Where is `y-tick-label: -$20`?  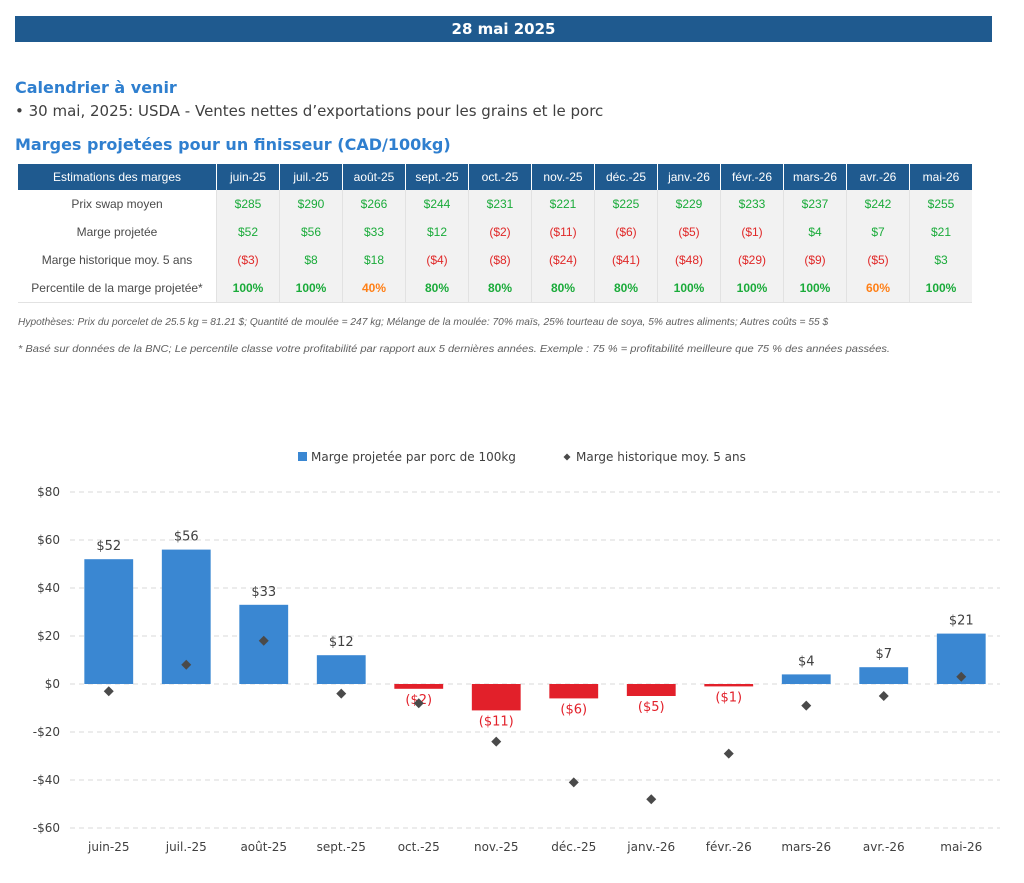
y-tick-label: -$20 is located at coordinates (46, 732).